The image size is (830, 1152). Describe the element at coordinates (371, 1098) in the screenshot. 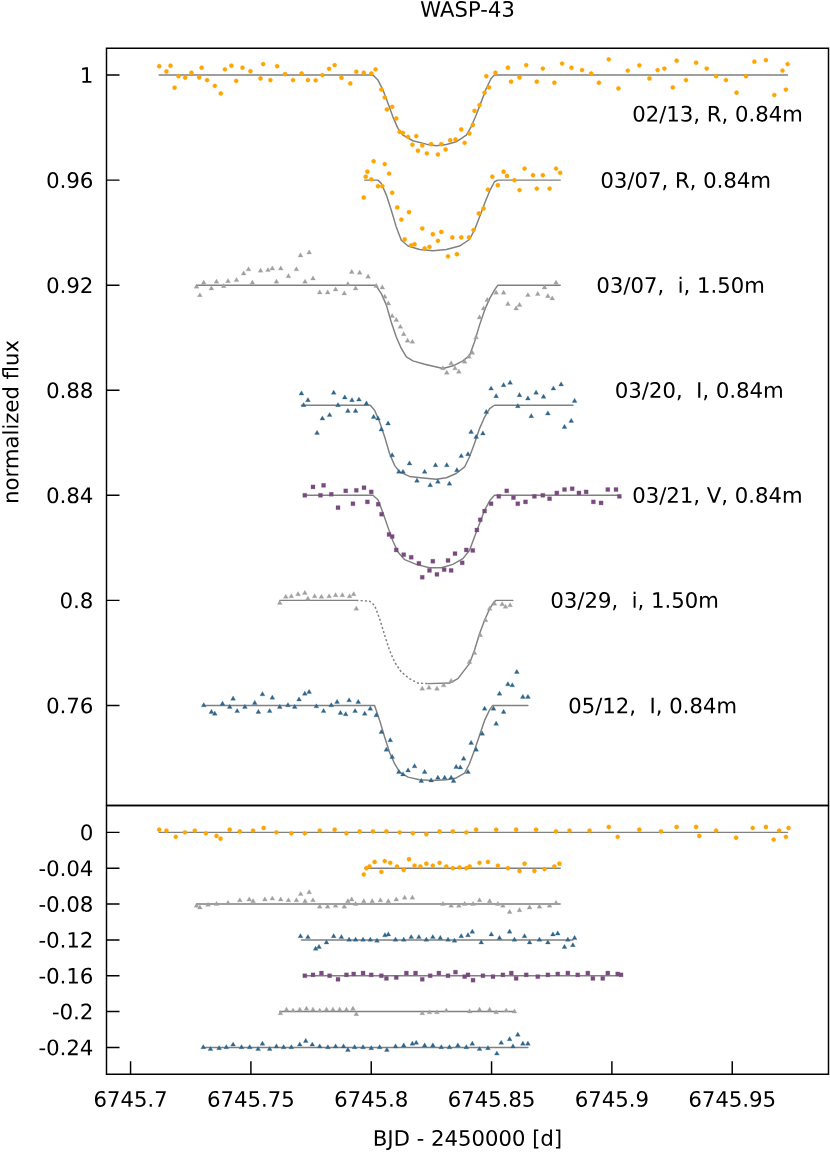

I see `x-tick-label: 6745.8` at that location.